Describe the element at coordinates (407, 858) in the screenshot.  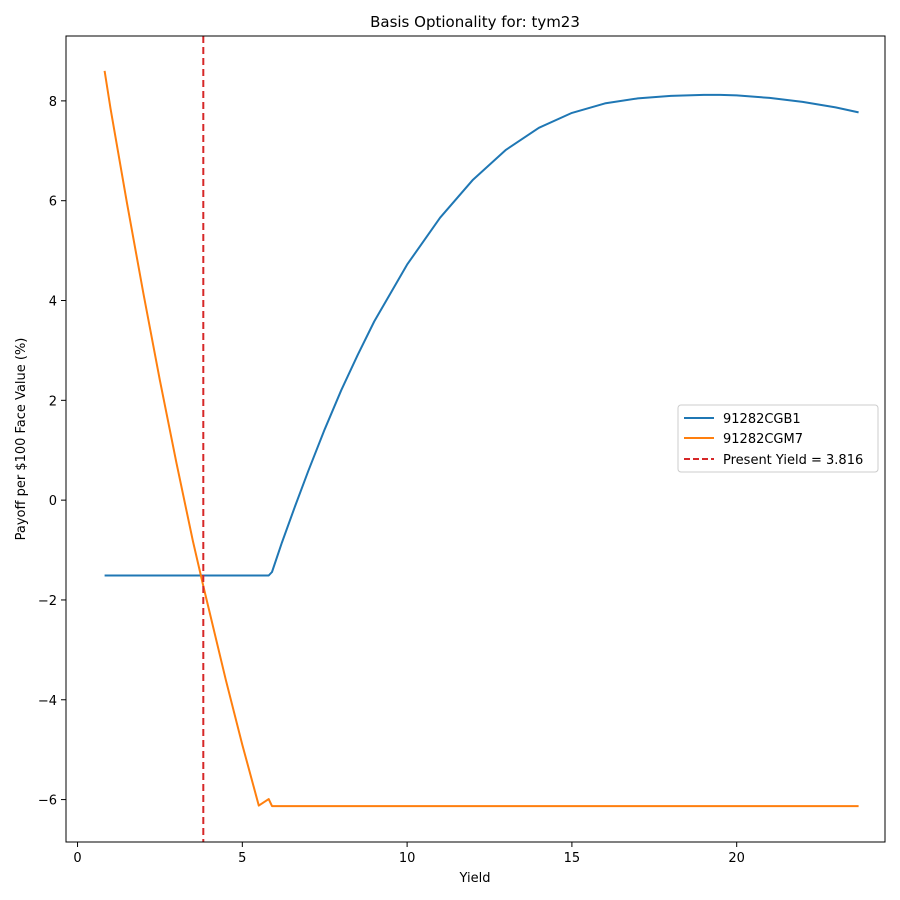
I see `x-tick-label: 10` at that location.